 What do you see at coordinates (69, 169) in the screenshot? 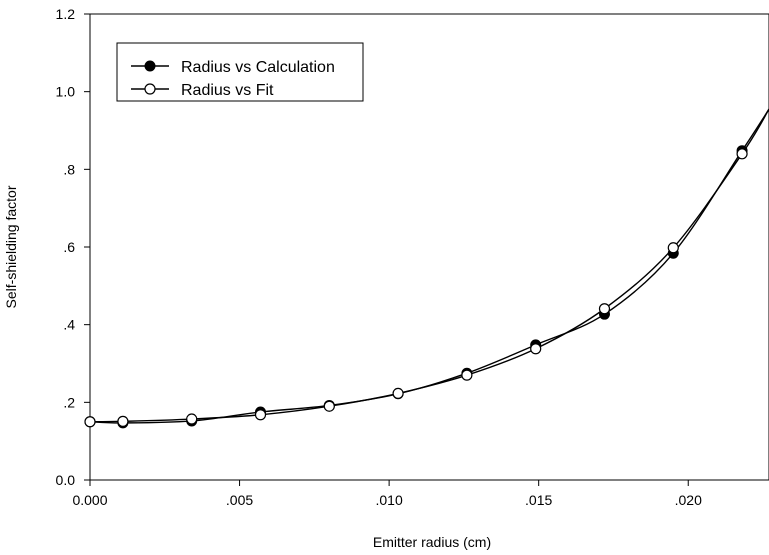
I see `y-tick-label: .8` at bounding box center [69, 169].